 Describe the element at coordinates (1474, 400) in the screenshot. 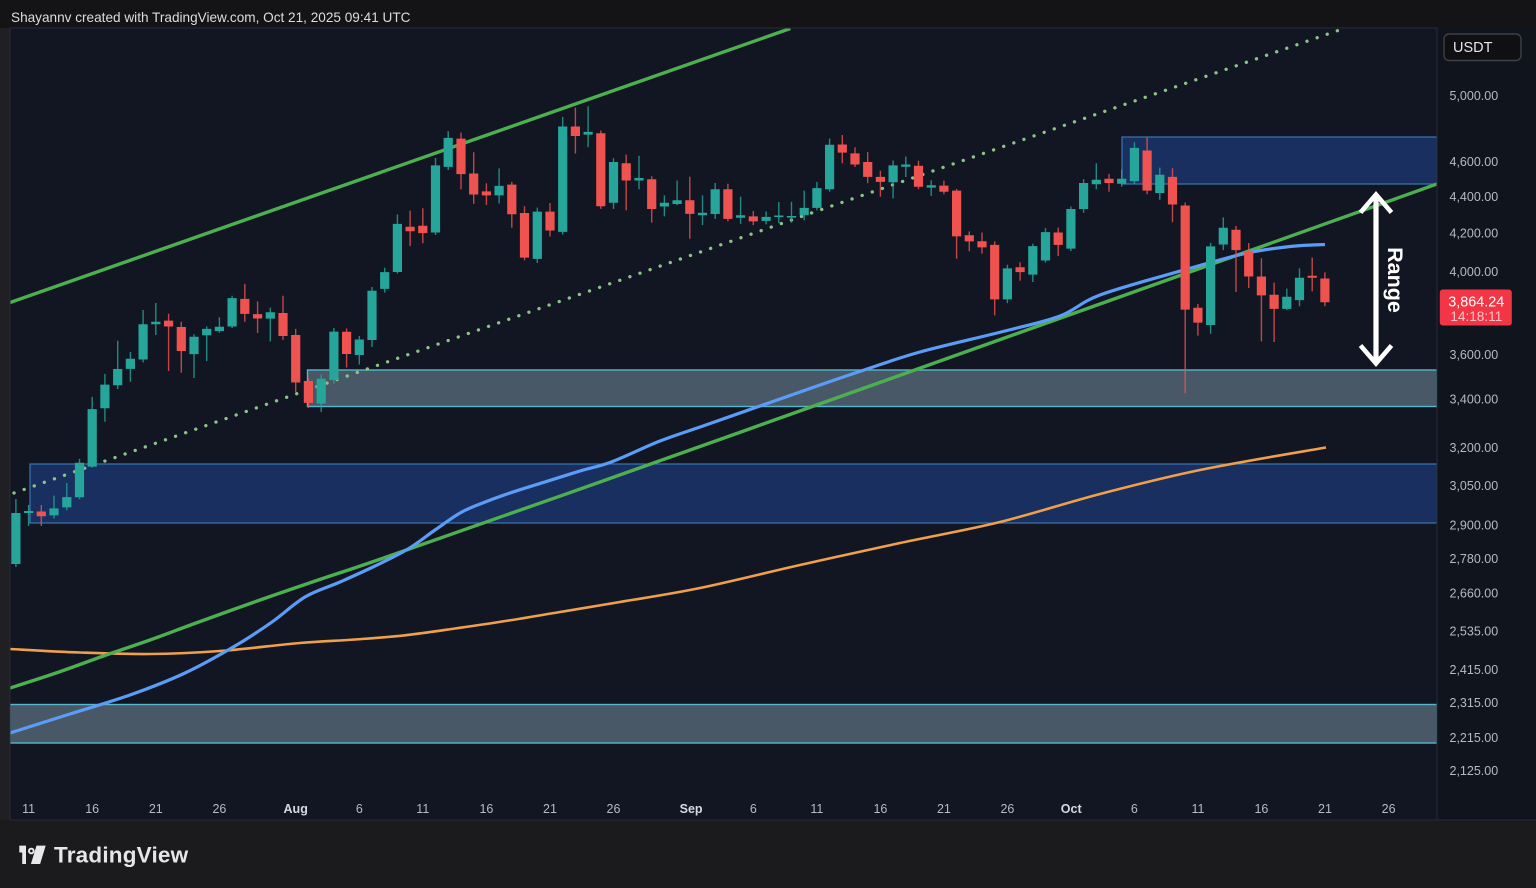

I see `svg-text: 3,400.00` at that location.